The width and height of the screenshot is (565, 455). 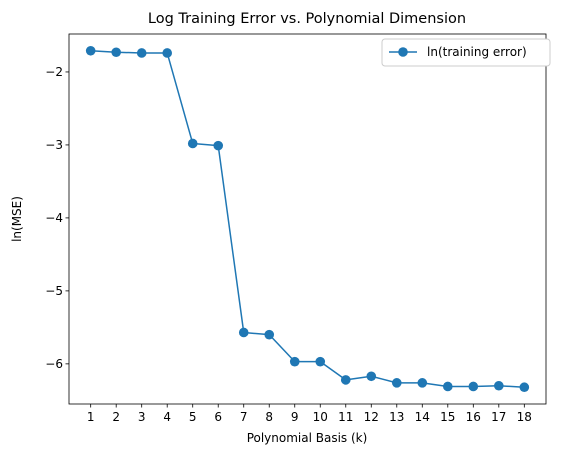 What do you see at coordinates (142, 417) in the screenshot?
I see `x-tick-label: 3` at bounding box center [142, 417].